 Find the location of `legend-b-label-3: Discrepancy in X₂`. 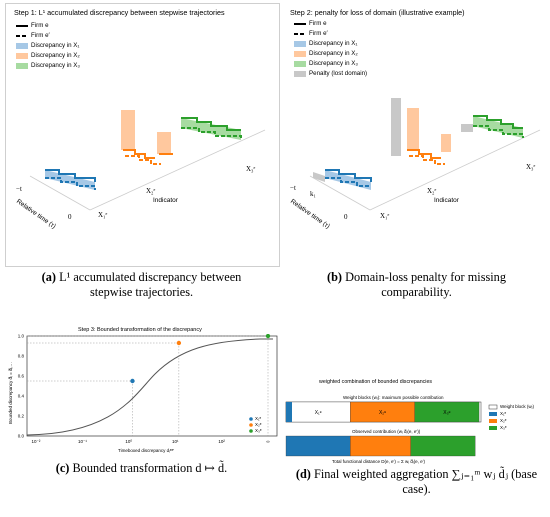

legend-b-label-3: Discrepancy in X₂ is located at coordinates (333, 53).